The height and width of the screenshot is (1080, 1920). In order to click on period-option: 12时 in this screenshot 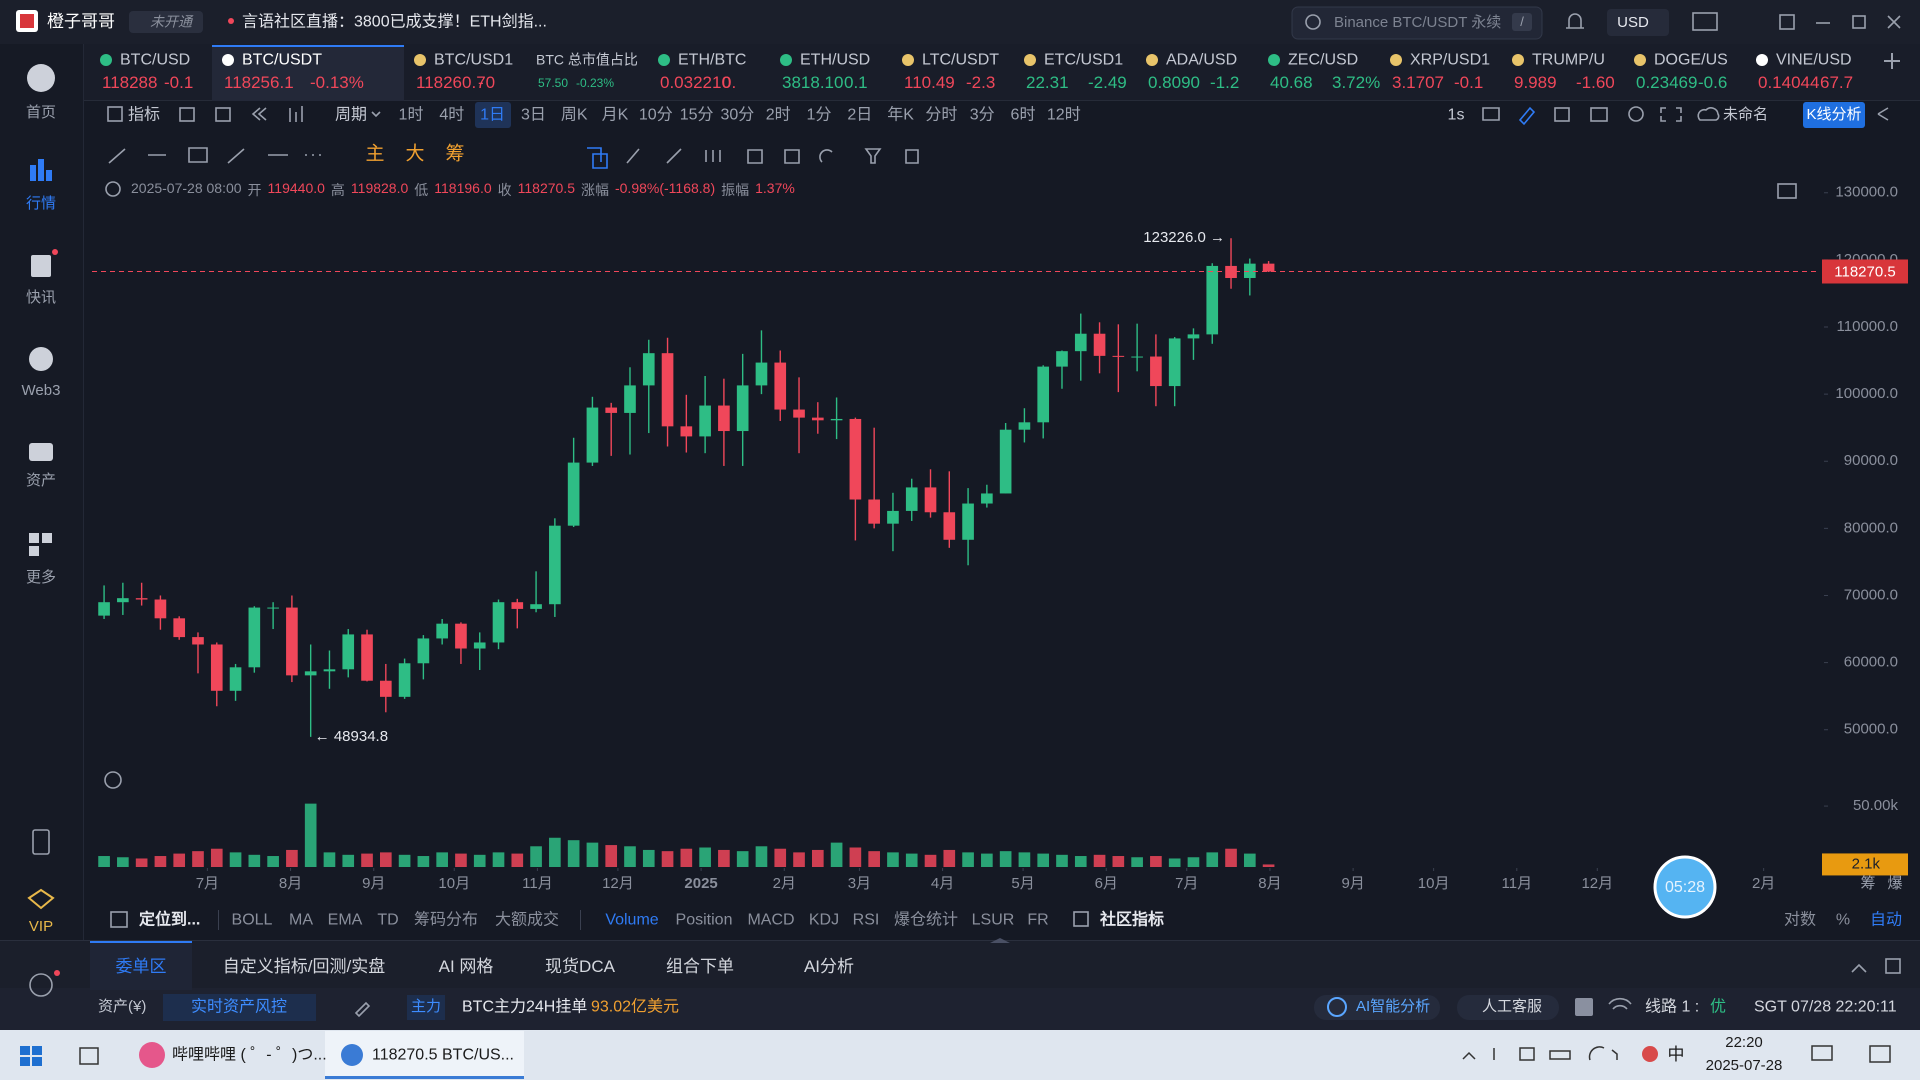, I will do `click(1063, 115)`.